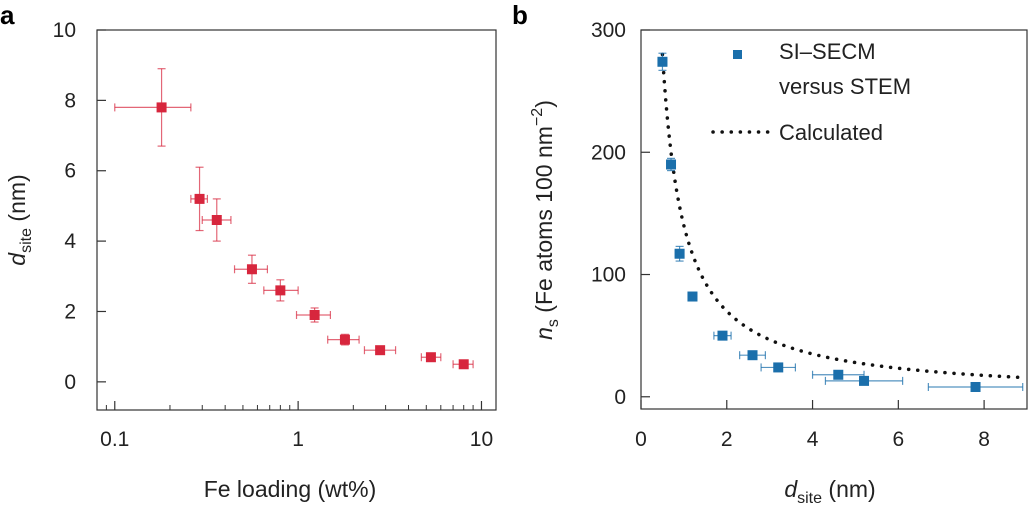 The height and width of the screenshot is (509, 1031). Describe the element at coordinates (114, 439) in the screenshot. I see `panel-a-x-tick-label: 0.1` at that location.